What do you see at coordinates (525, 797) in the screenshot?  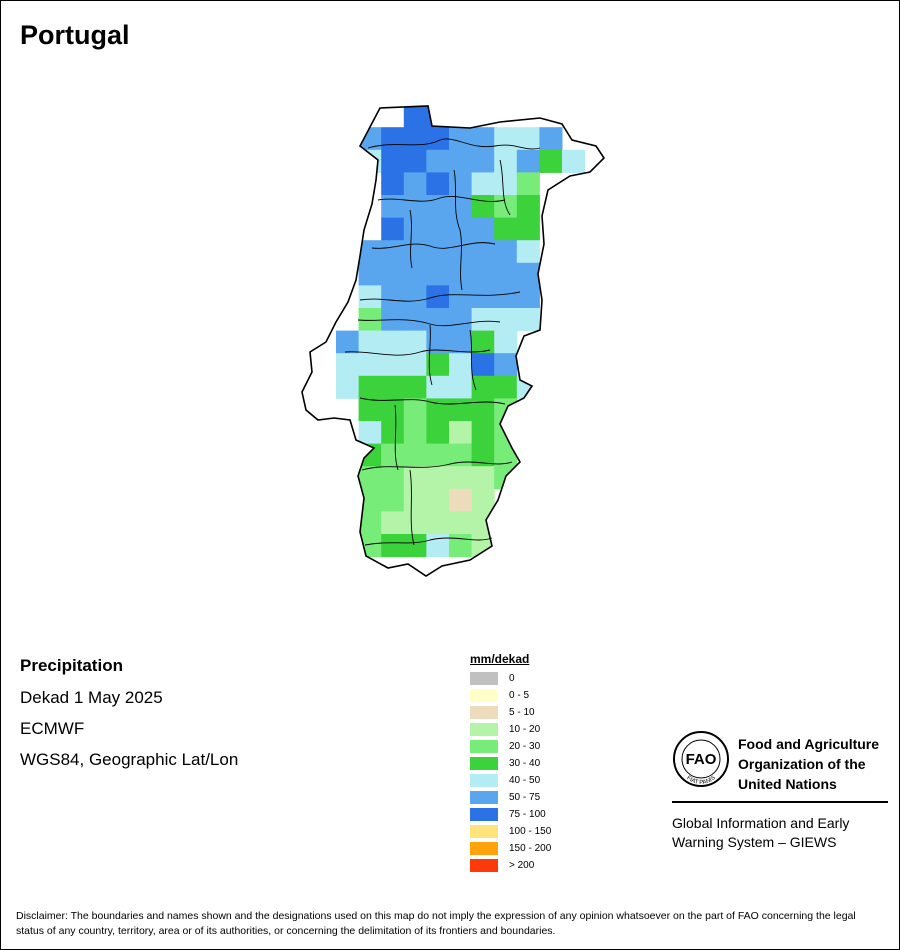 I see `legend-label: 50 - 75` at bounding box center [525, 797].